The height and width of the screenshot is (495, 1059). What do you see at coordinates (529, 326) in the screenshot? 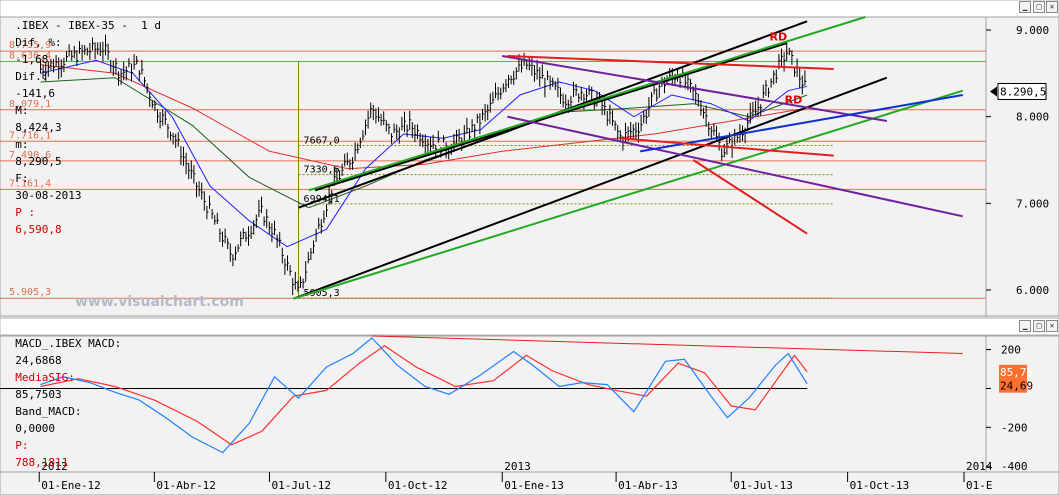
I see `macd-header-bg` at bounding box center [529, 326].